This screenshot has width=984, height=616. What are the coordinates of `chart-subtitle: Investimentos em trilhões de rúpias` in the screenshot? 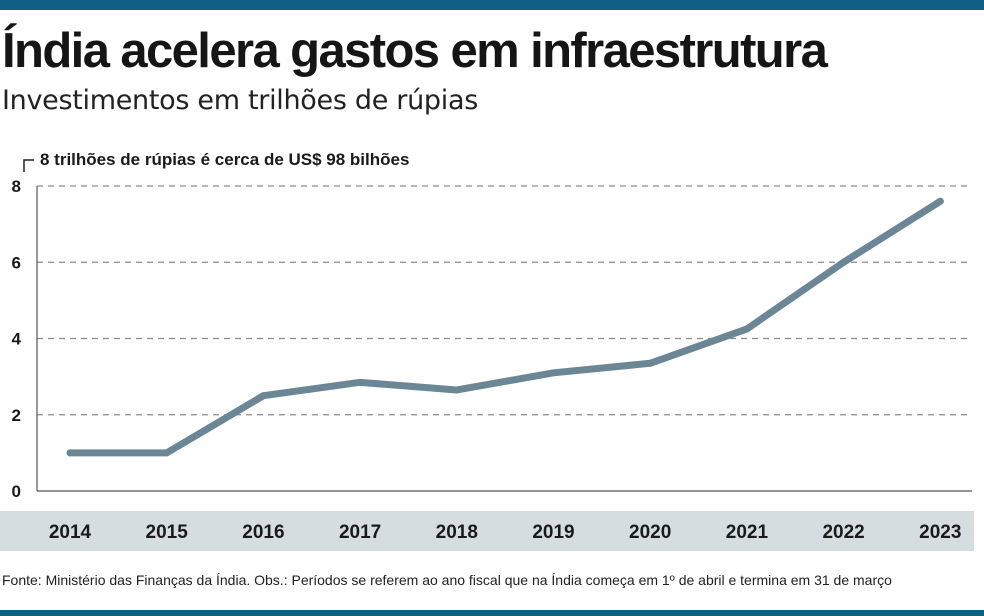 It's located at (240, 100).